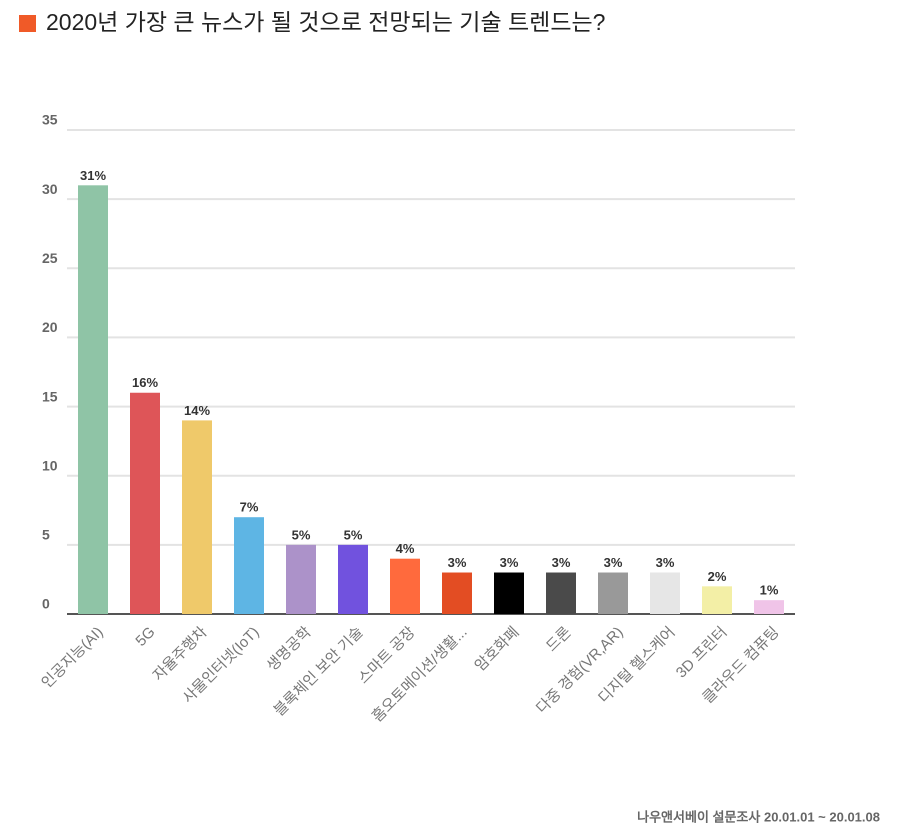 The image size is (899, 839). I want to click on y-tick-label: 0, so click(46, 604).